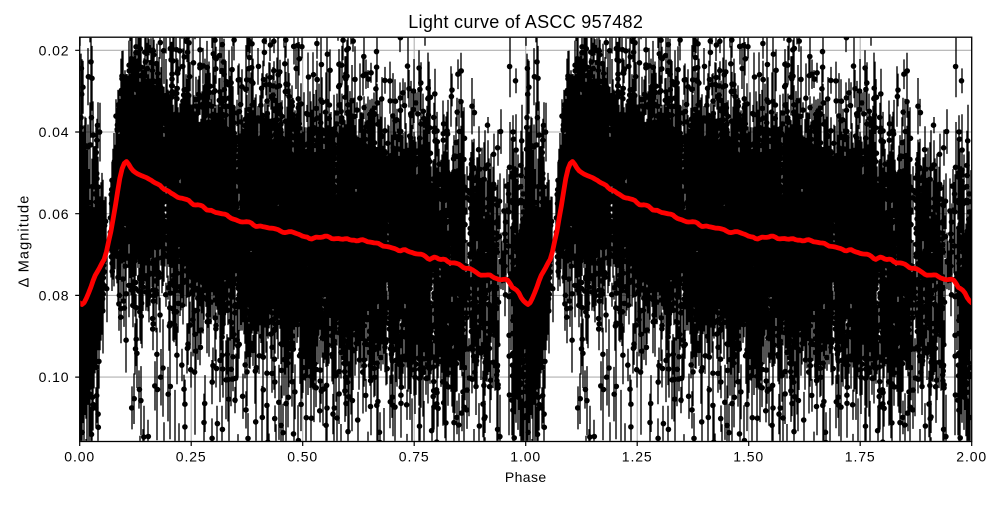  I want to click on svg-text: 0.25, so click(191, 457).